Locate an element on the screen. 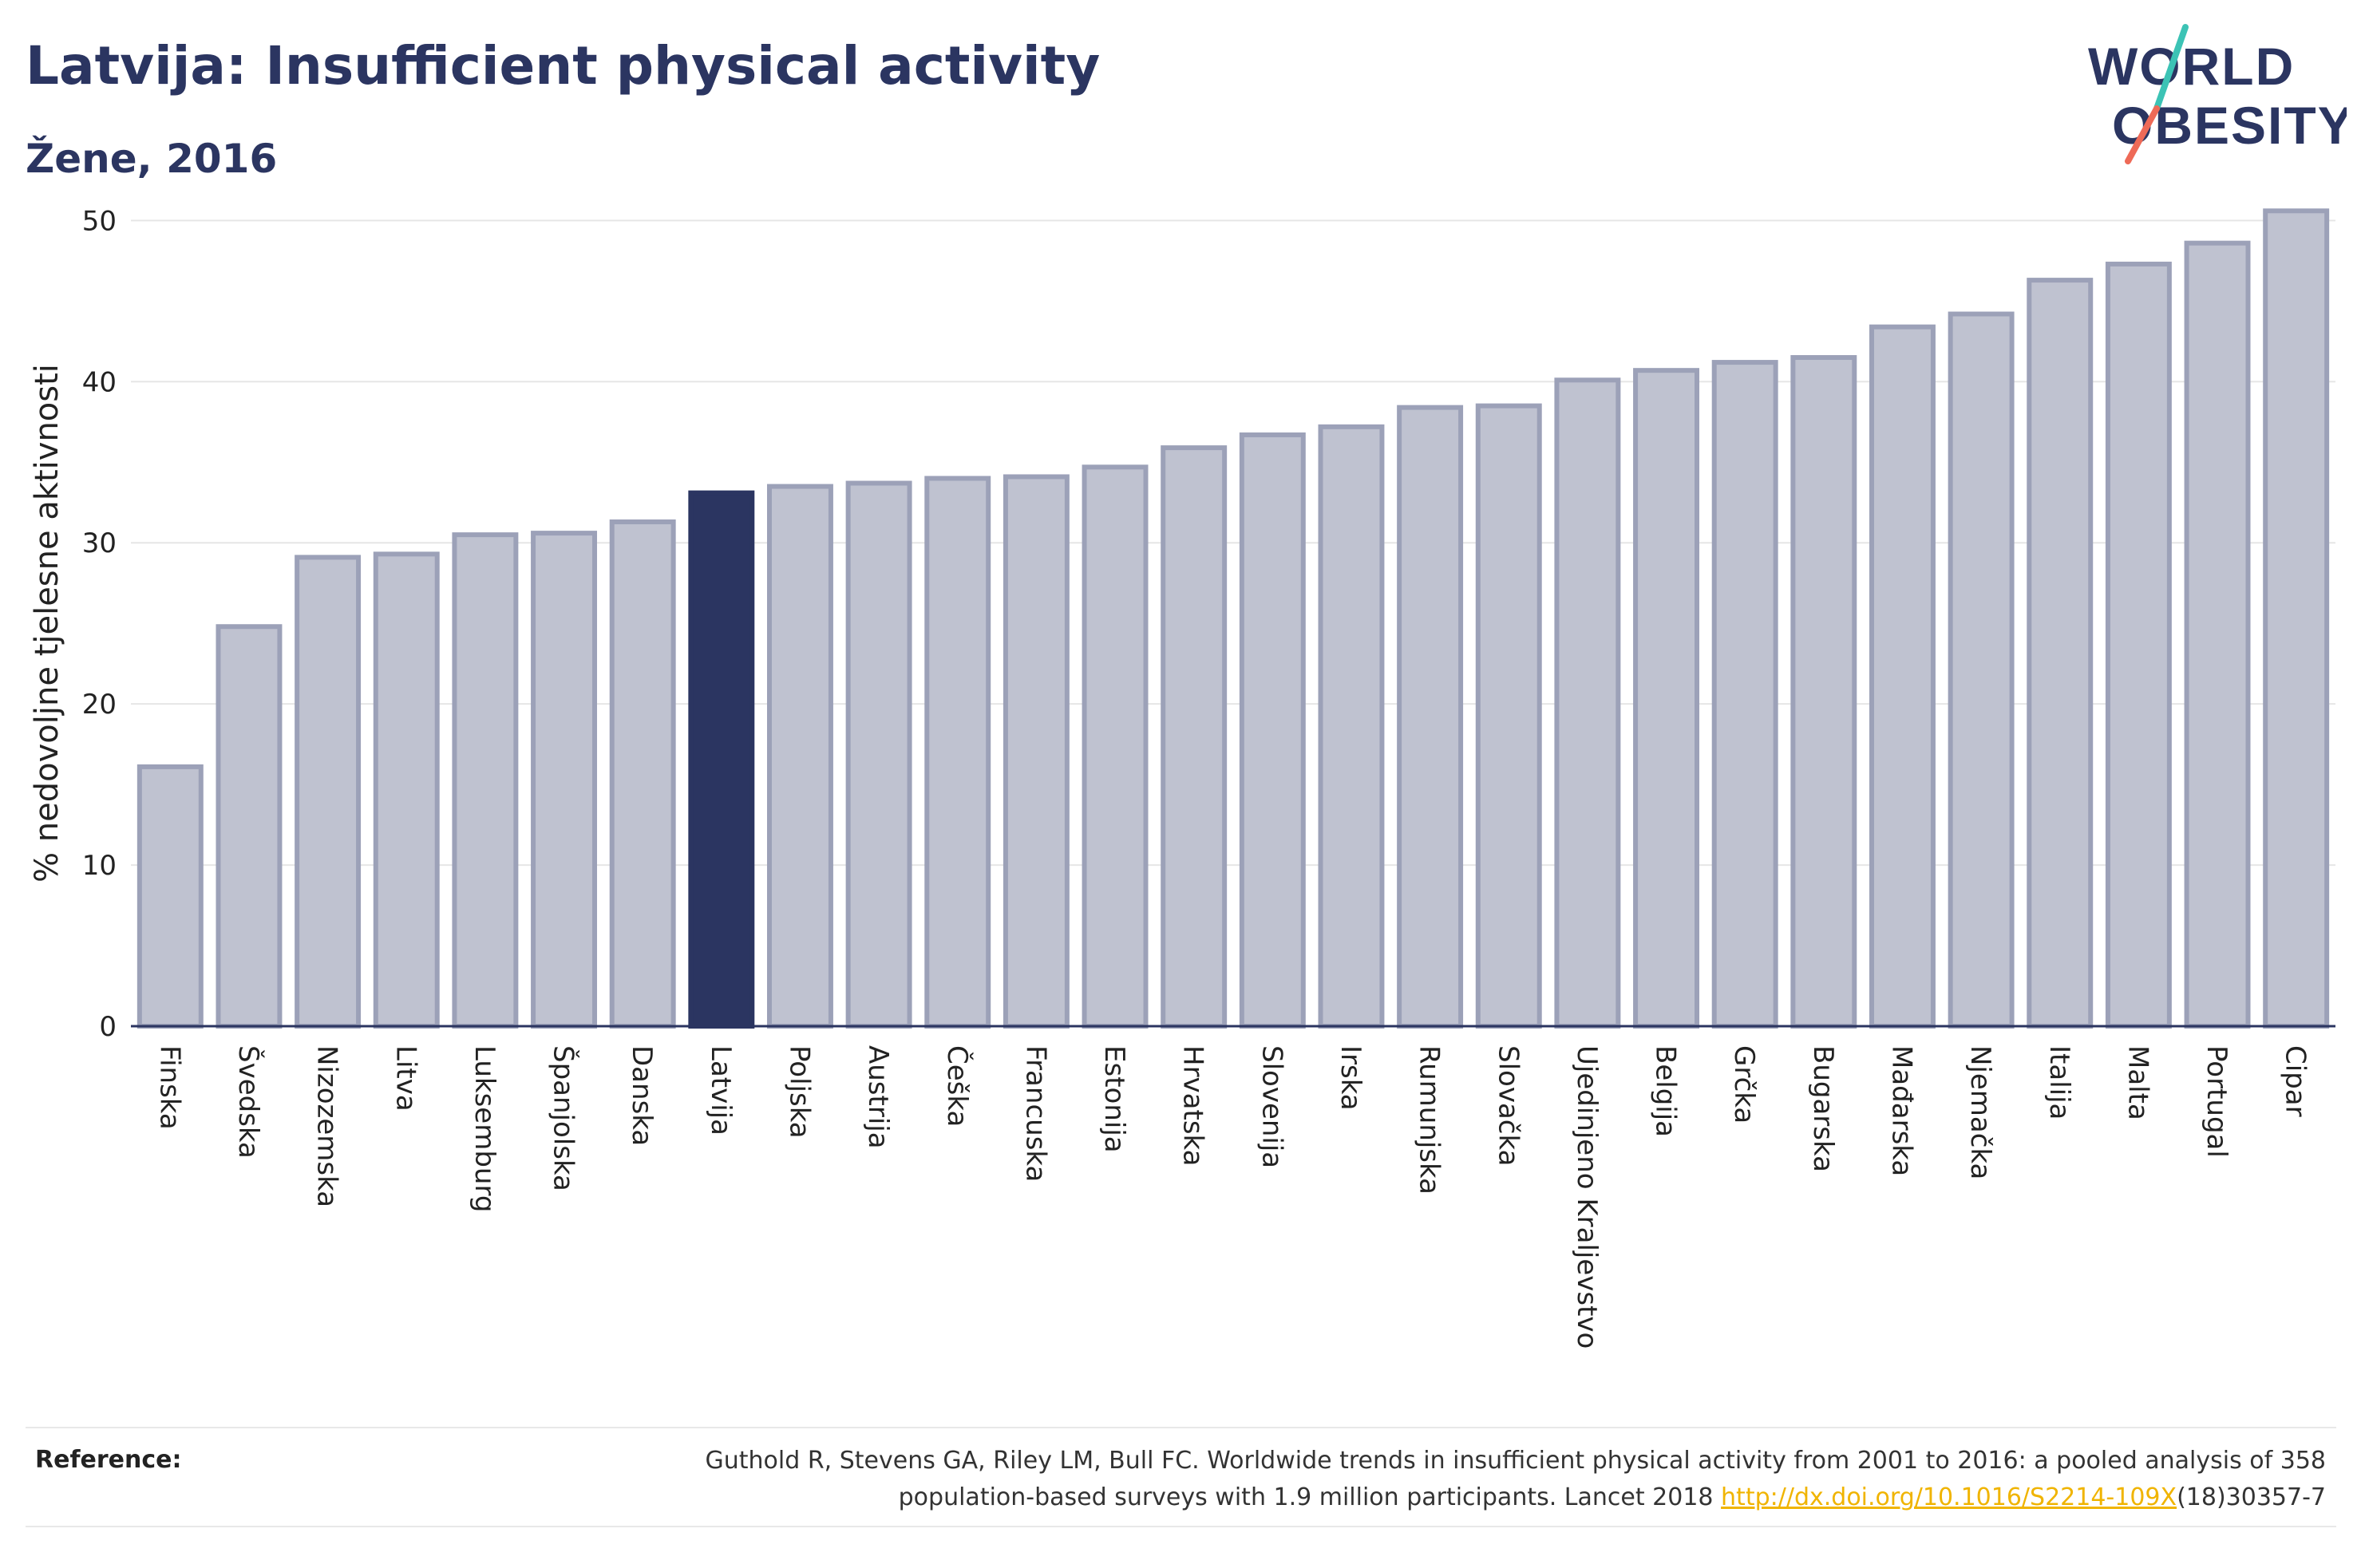  logo-word-world: WORLD is located at coordinates (2191, 66).